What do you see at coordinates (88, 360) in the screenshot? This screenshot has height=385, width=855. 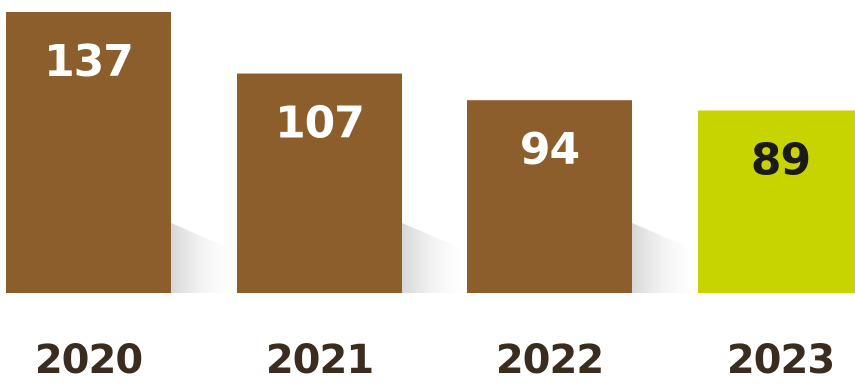 I see `x-tick-label: 2020` at bounding box center [88, 360].